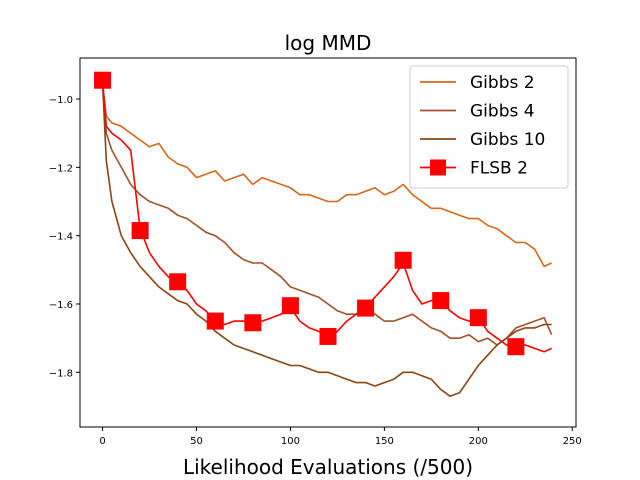 This screenshot has height=480, width=640. I want to click on y-tick-label: −1.6, so click(61, 305).